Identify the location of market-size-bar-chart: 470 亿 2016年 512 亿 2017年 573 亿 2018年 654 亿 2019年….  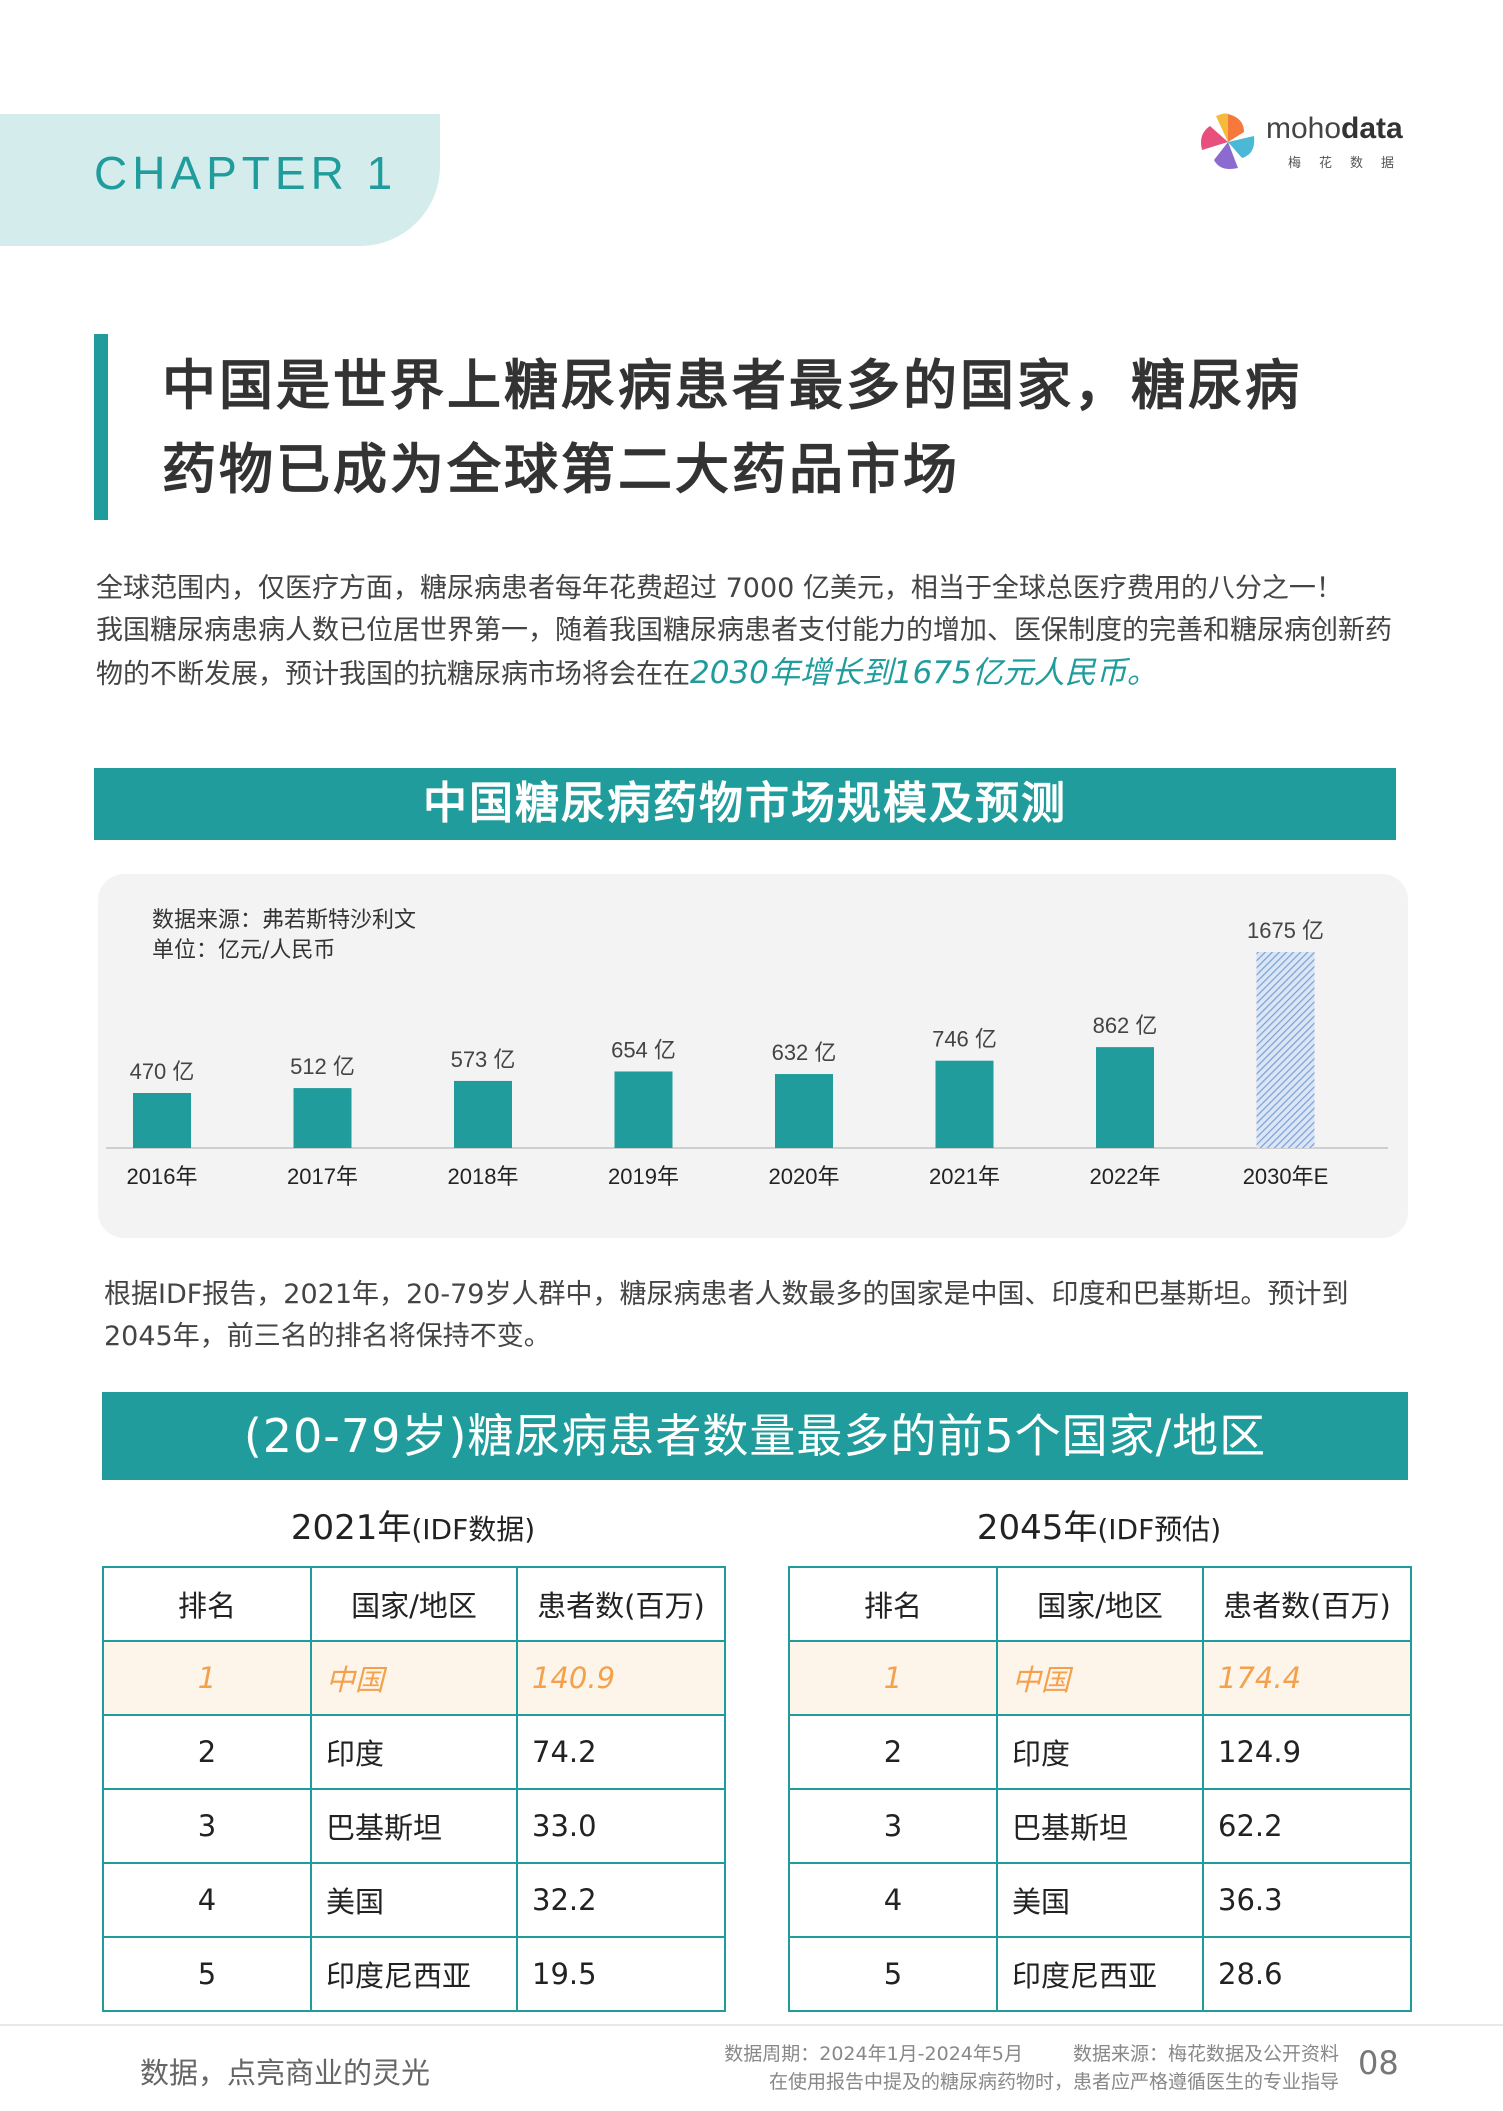
(747, 1053).